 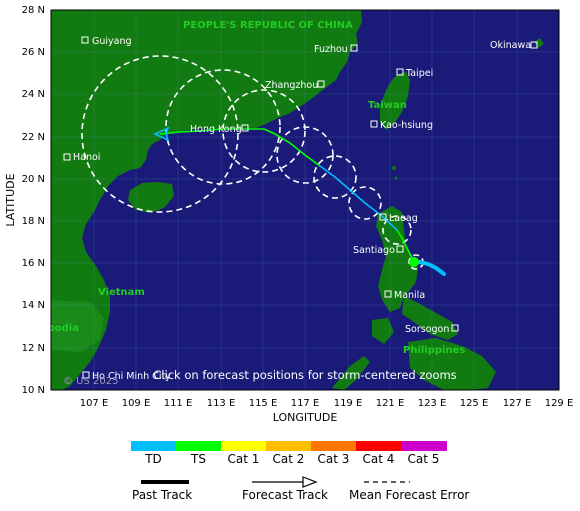 I want to click on scale-swatch-cat1, so click(x=243, y=446).